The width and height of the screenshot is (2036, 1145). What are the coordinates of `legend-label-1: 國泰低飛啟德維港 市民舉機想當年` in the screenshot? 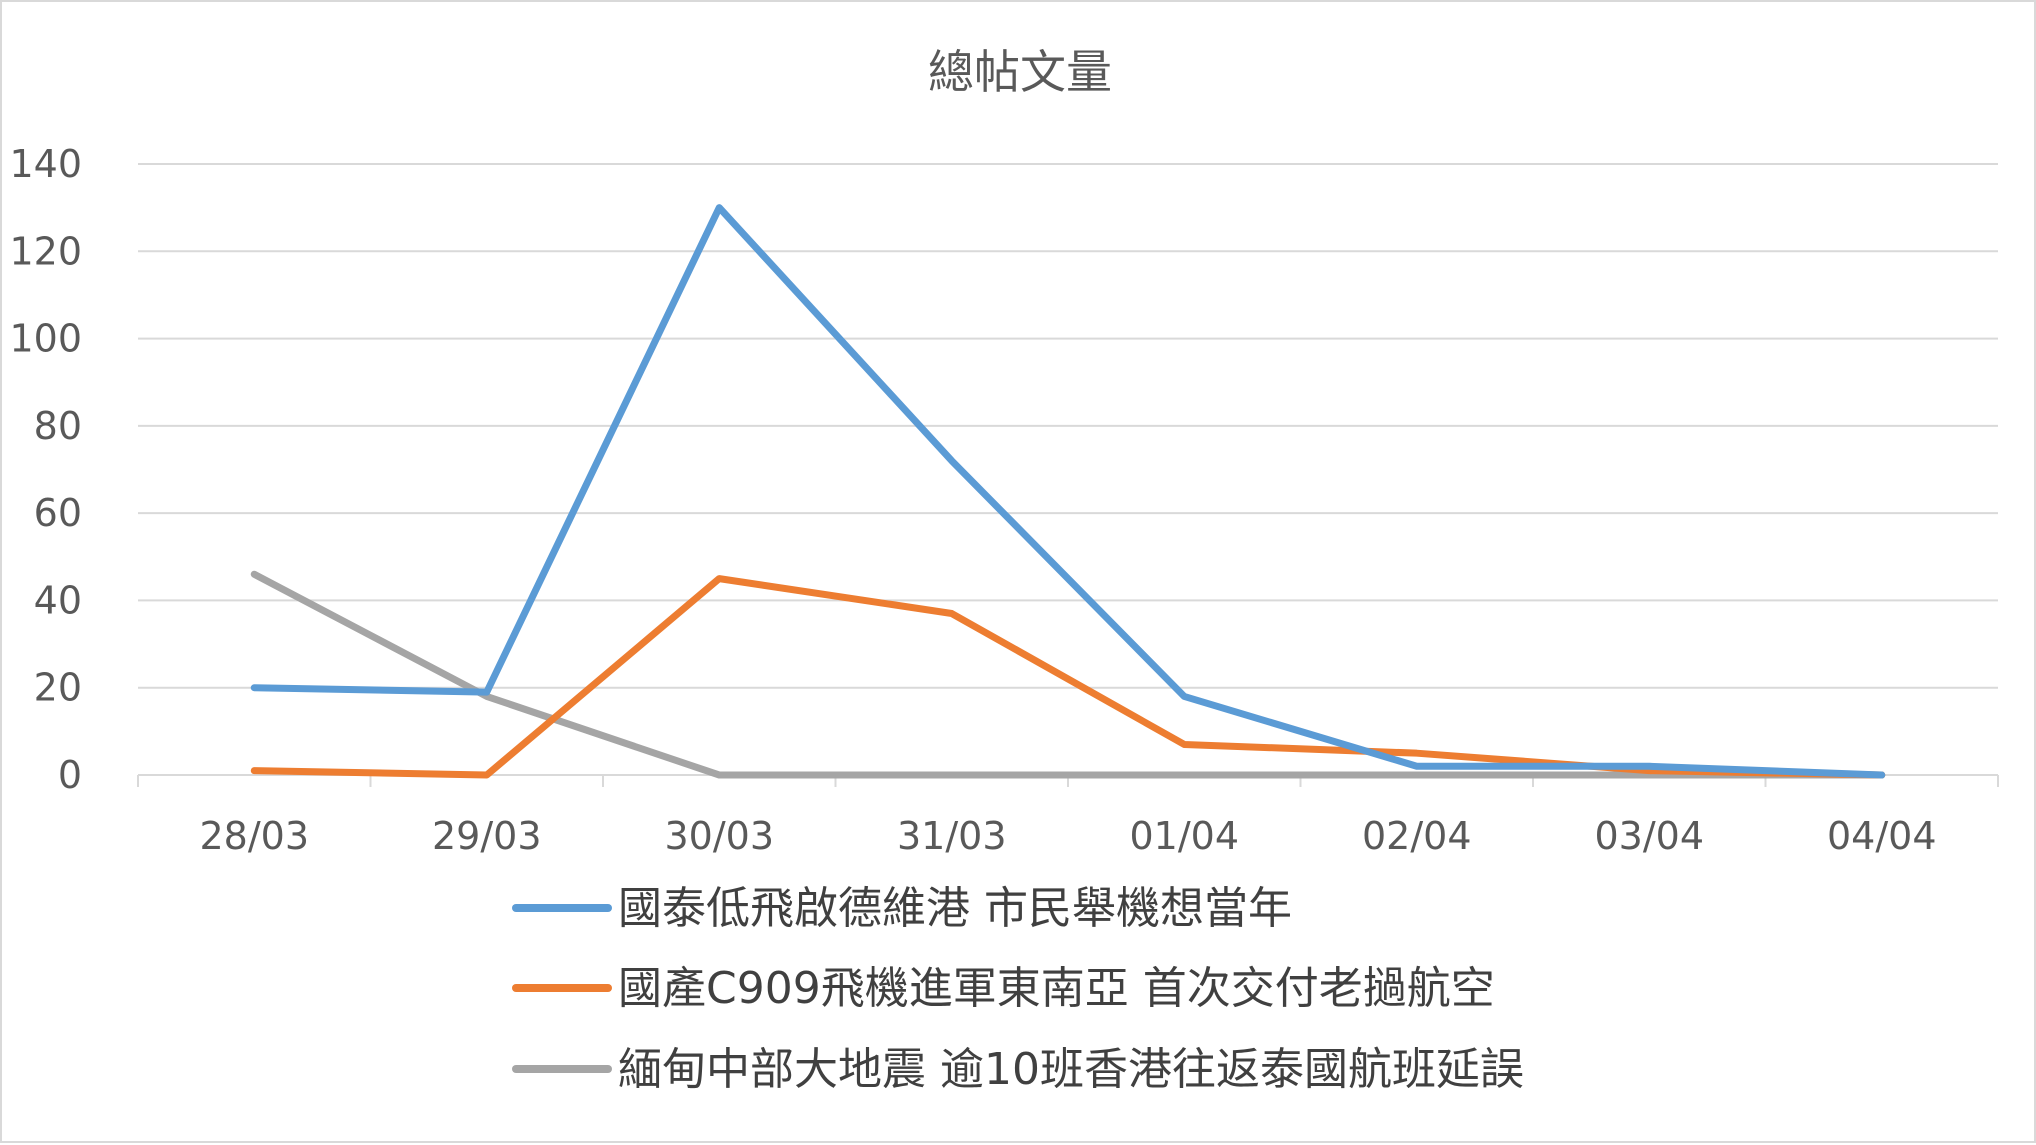 It's located at (955, 908).